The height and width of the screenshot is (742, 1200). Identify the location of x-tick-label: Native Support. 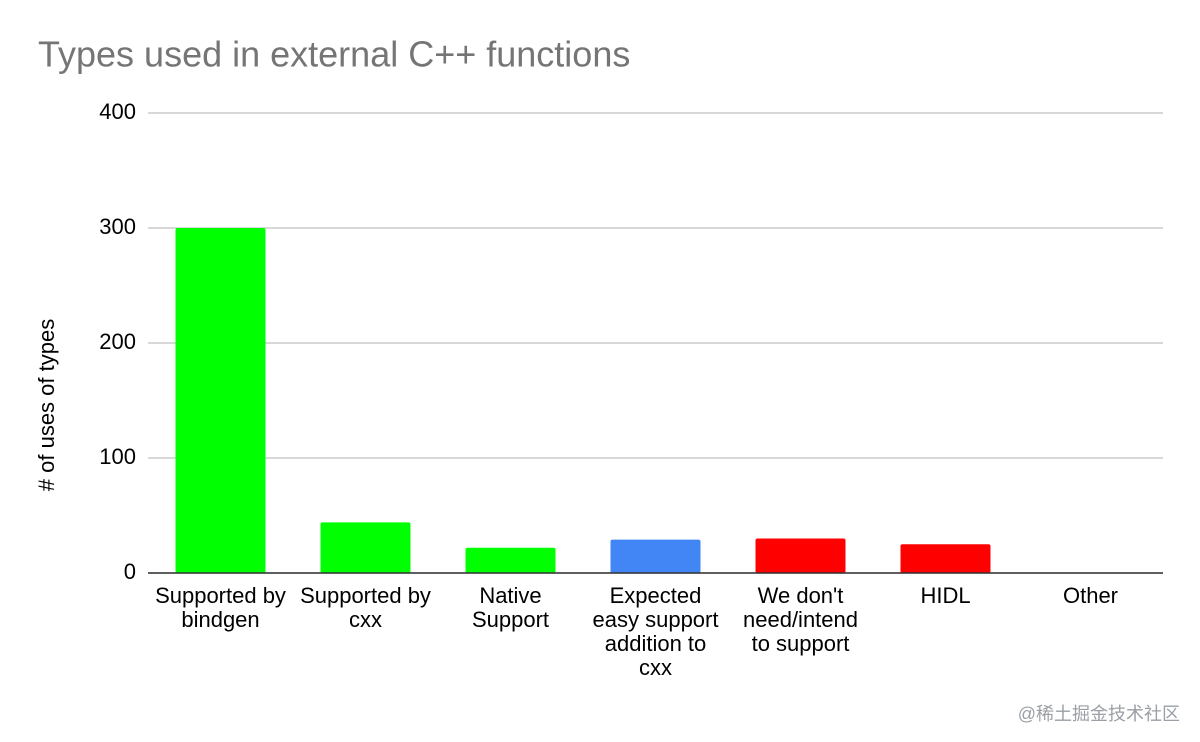
(510, 607).